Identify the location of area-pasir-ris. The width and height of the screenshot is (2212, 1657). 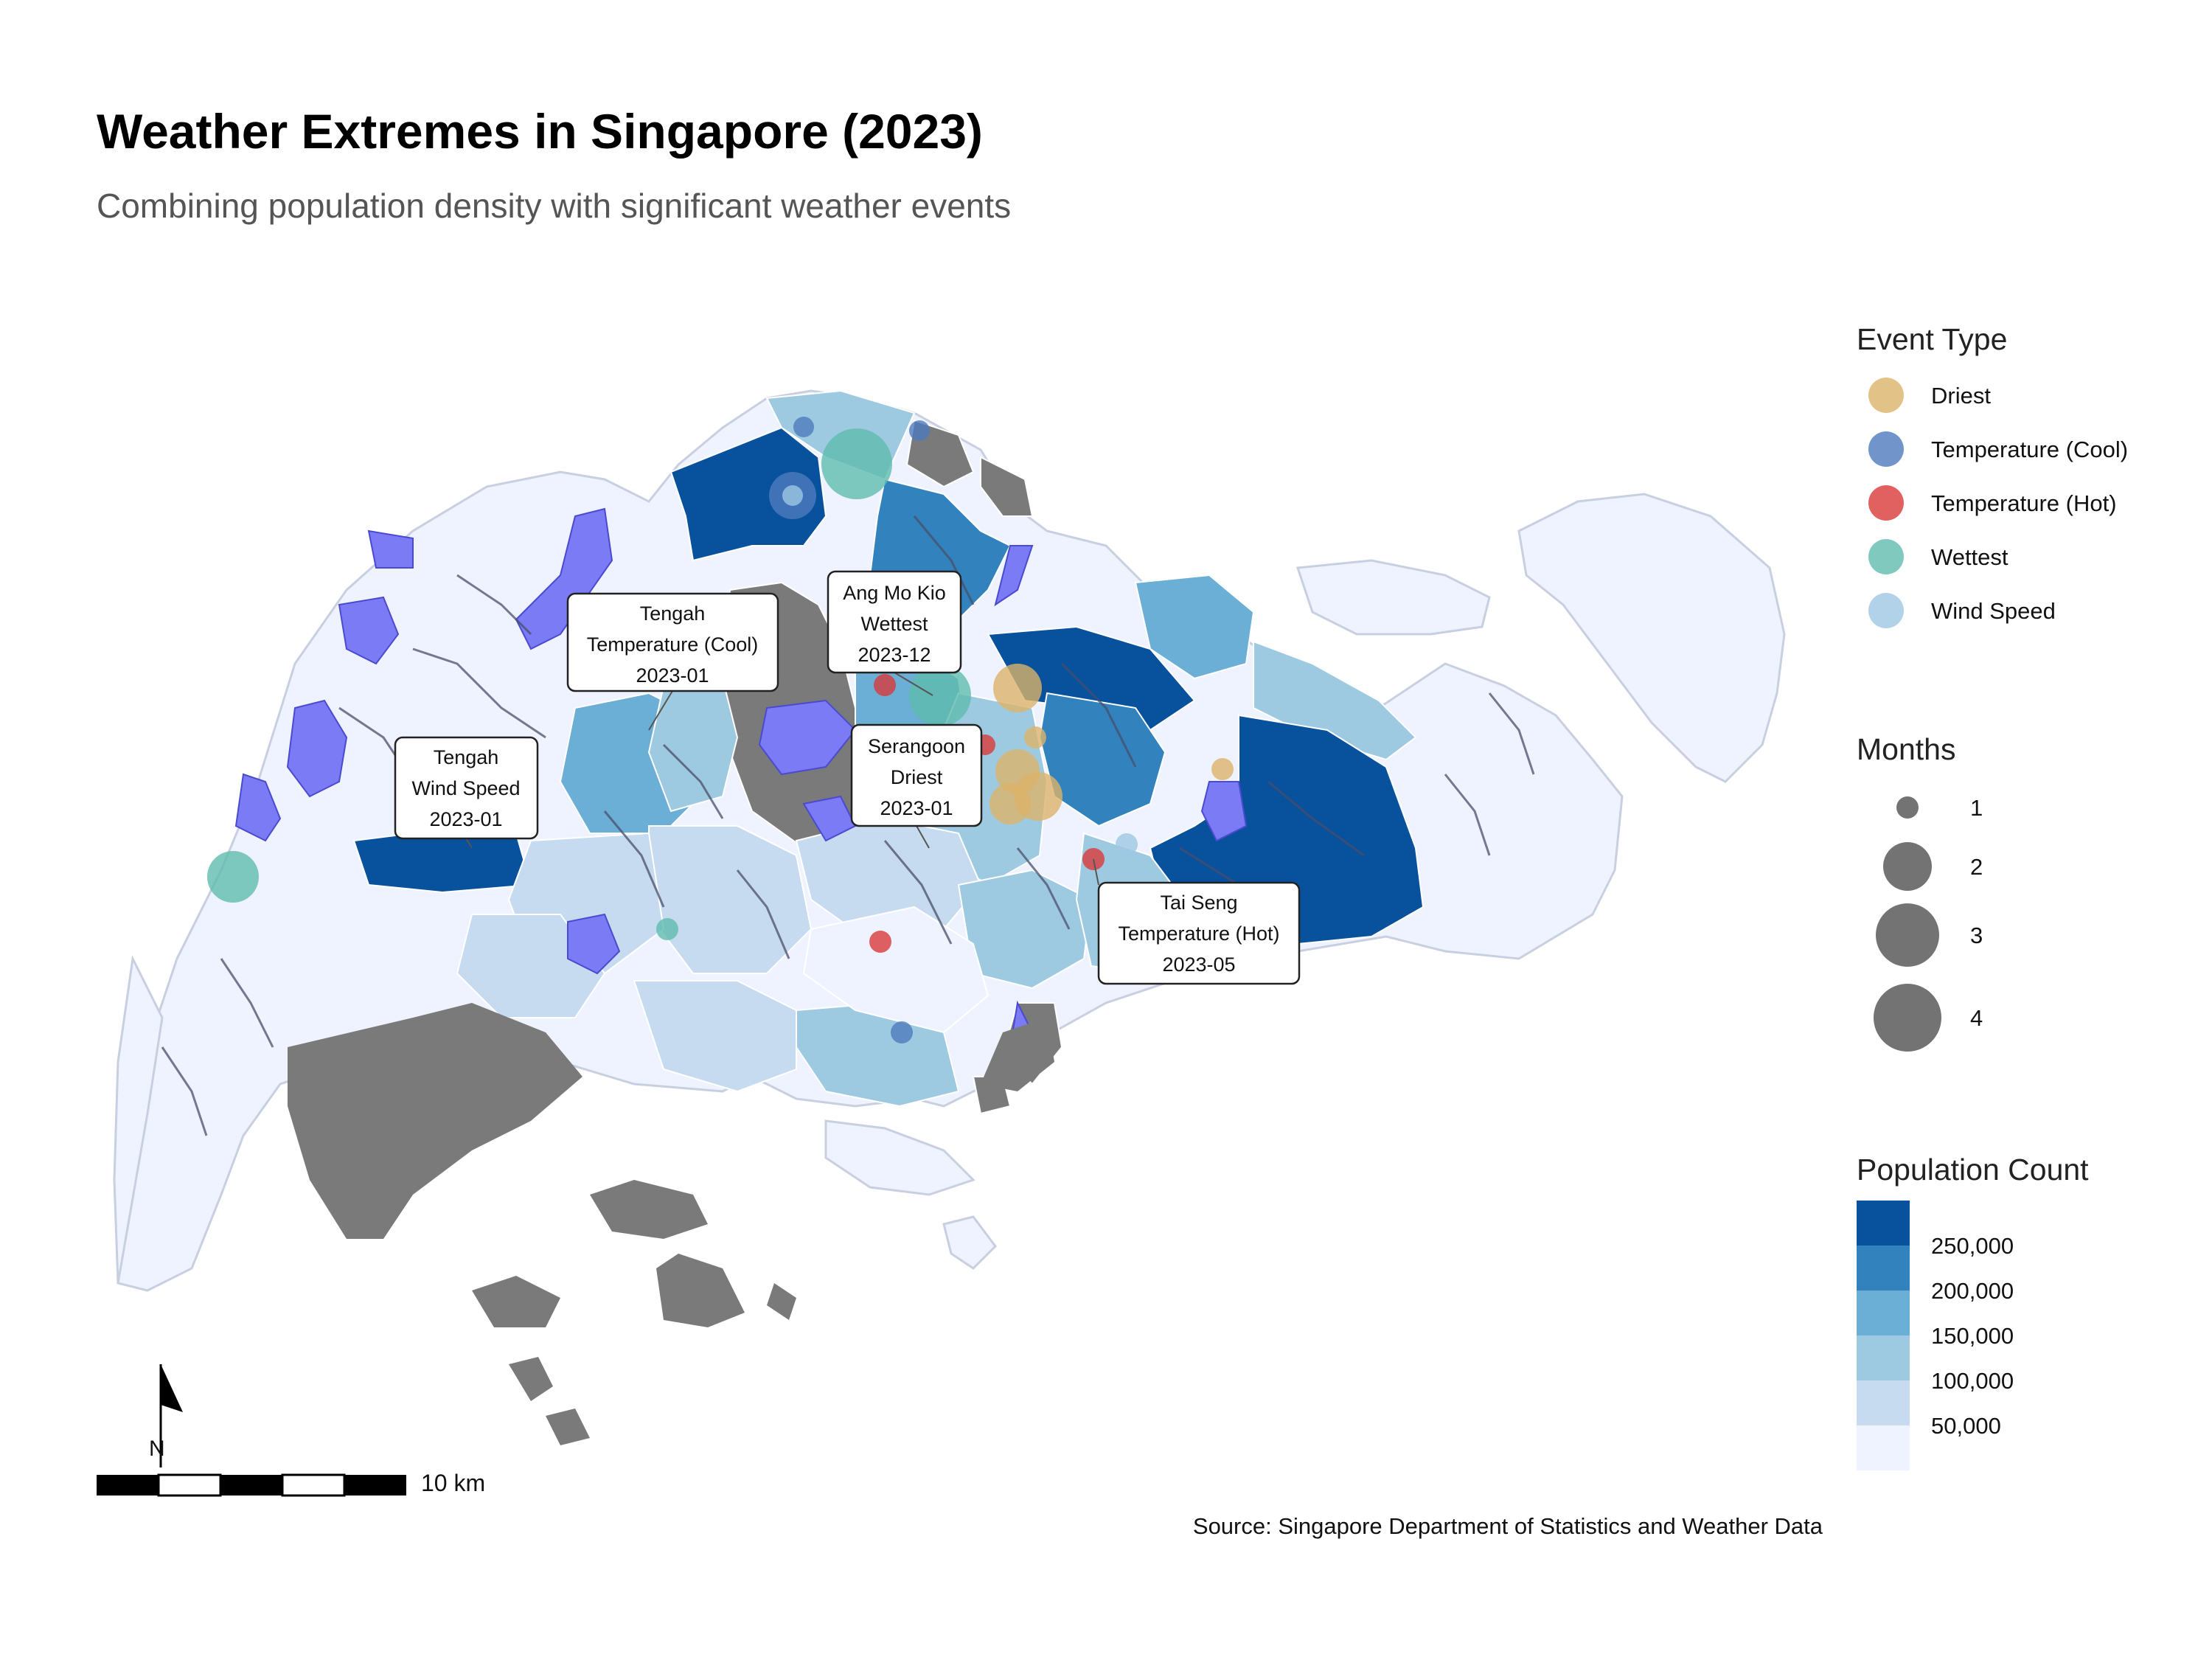
(1335, 700).